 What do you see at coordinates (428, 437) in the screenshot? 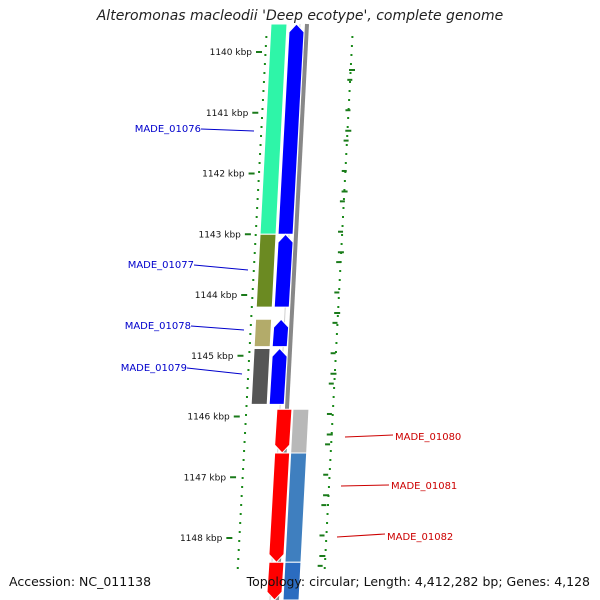
I see `gene-label-made_01080: MADE_01080` at bounding box center [428, 437].